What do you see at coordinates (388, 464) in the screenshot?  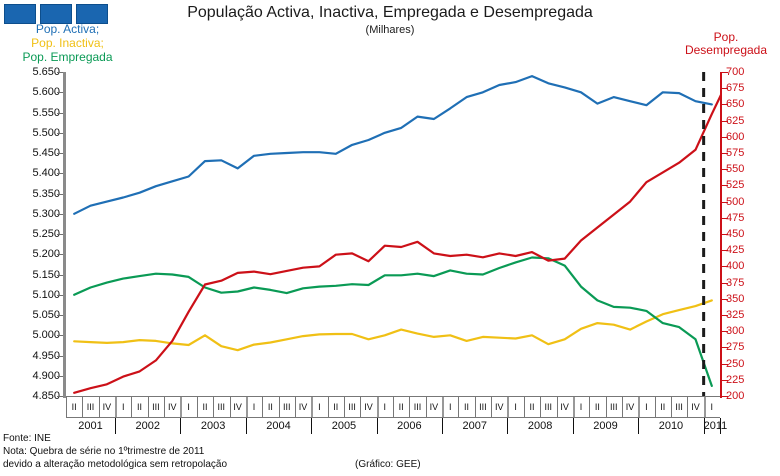 I see `chart-credit: (Gráfico: GEE)` at bounding box center [388, 464].